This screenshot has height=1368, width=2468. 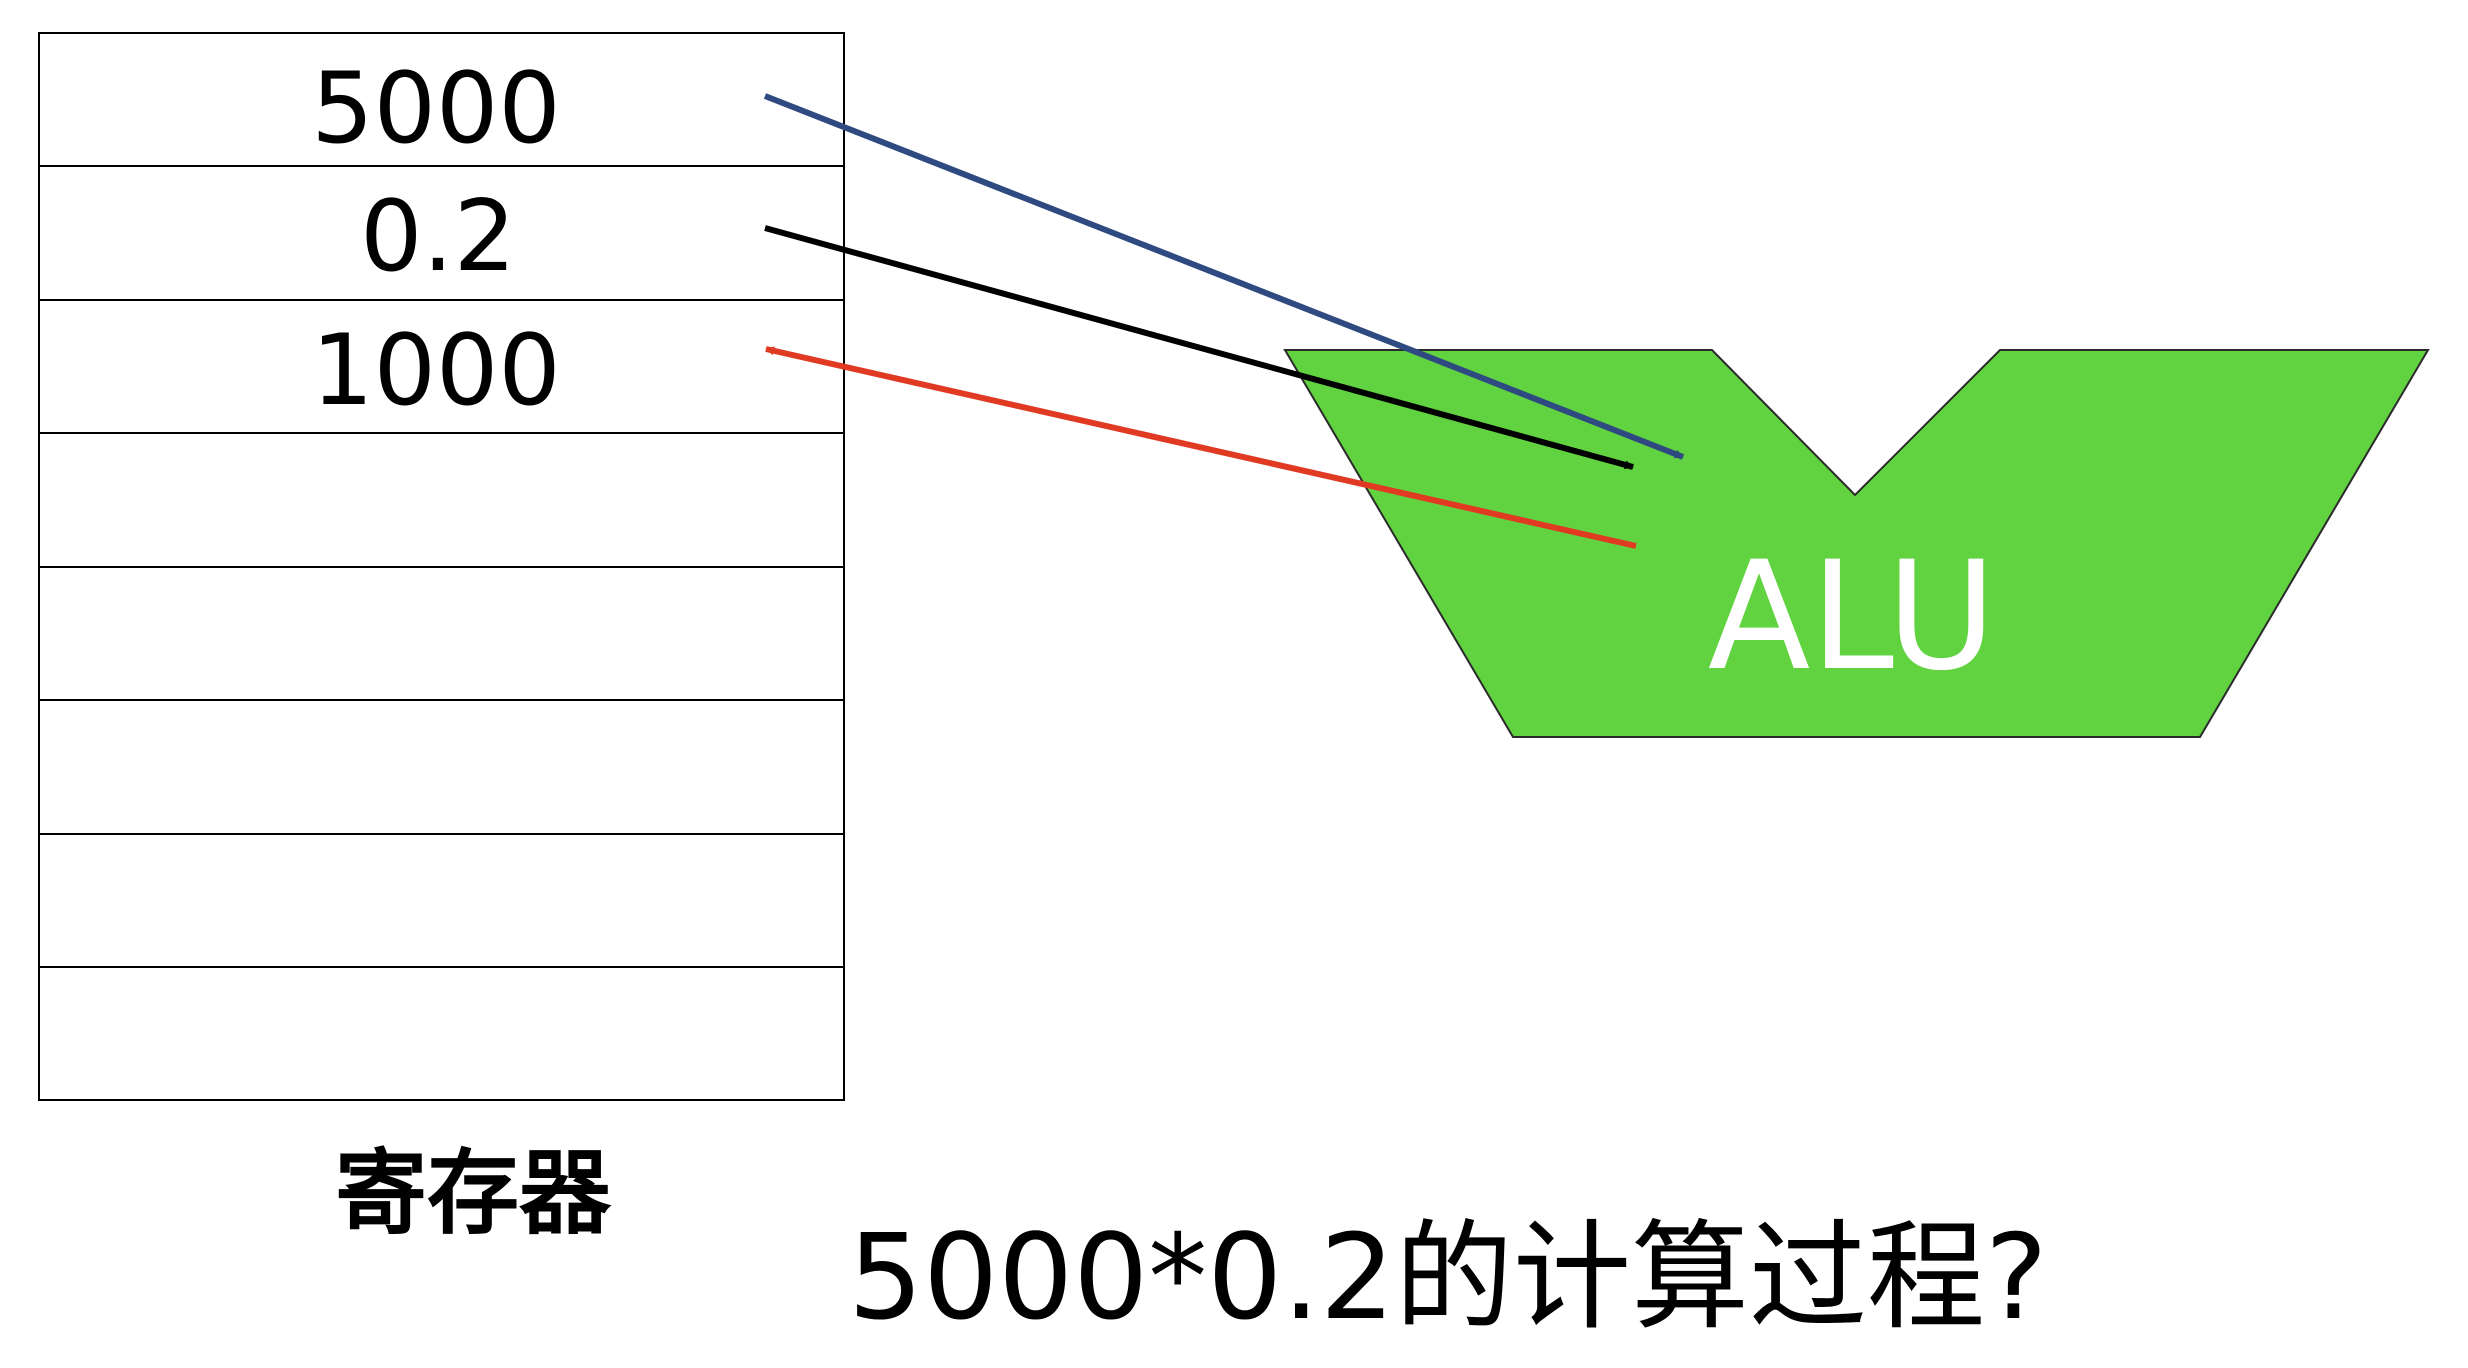 What do you see at coordinates (1852, 617) in the screenshot?
I see `alu-label: ALU` at bounding box center [1852, 617].